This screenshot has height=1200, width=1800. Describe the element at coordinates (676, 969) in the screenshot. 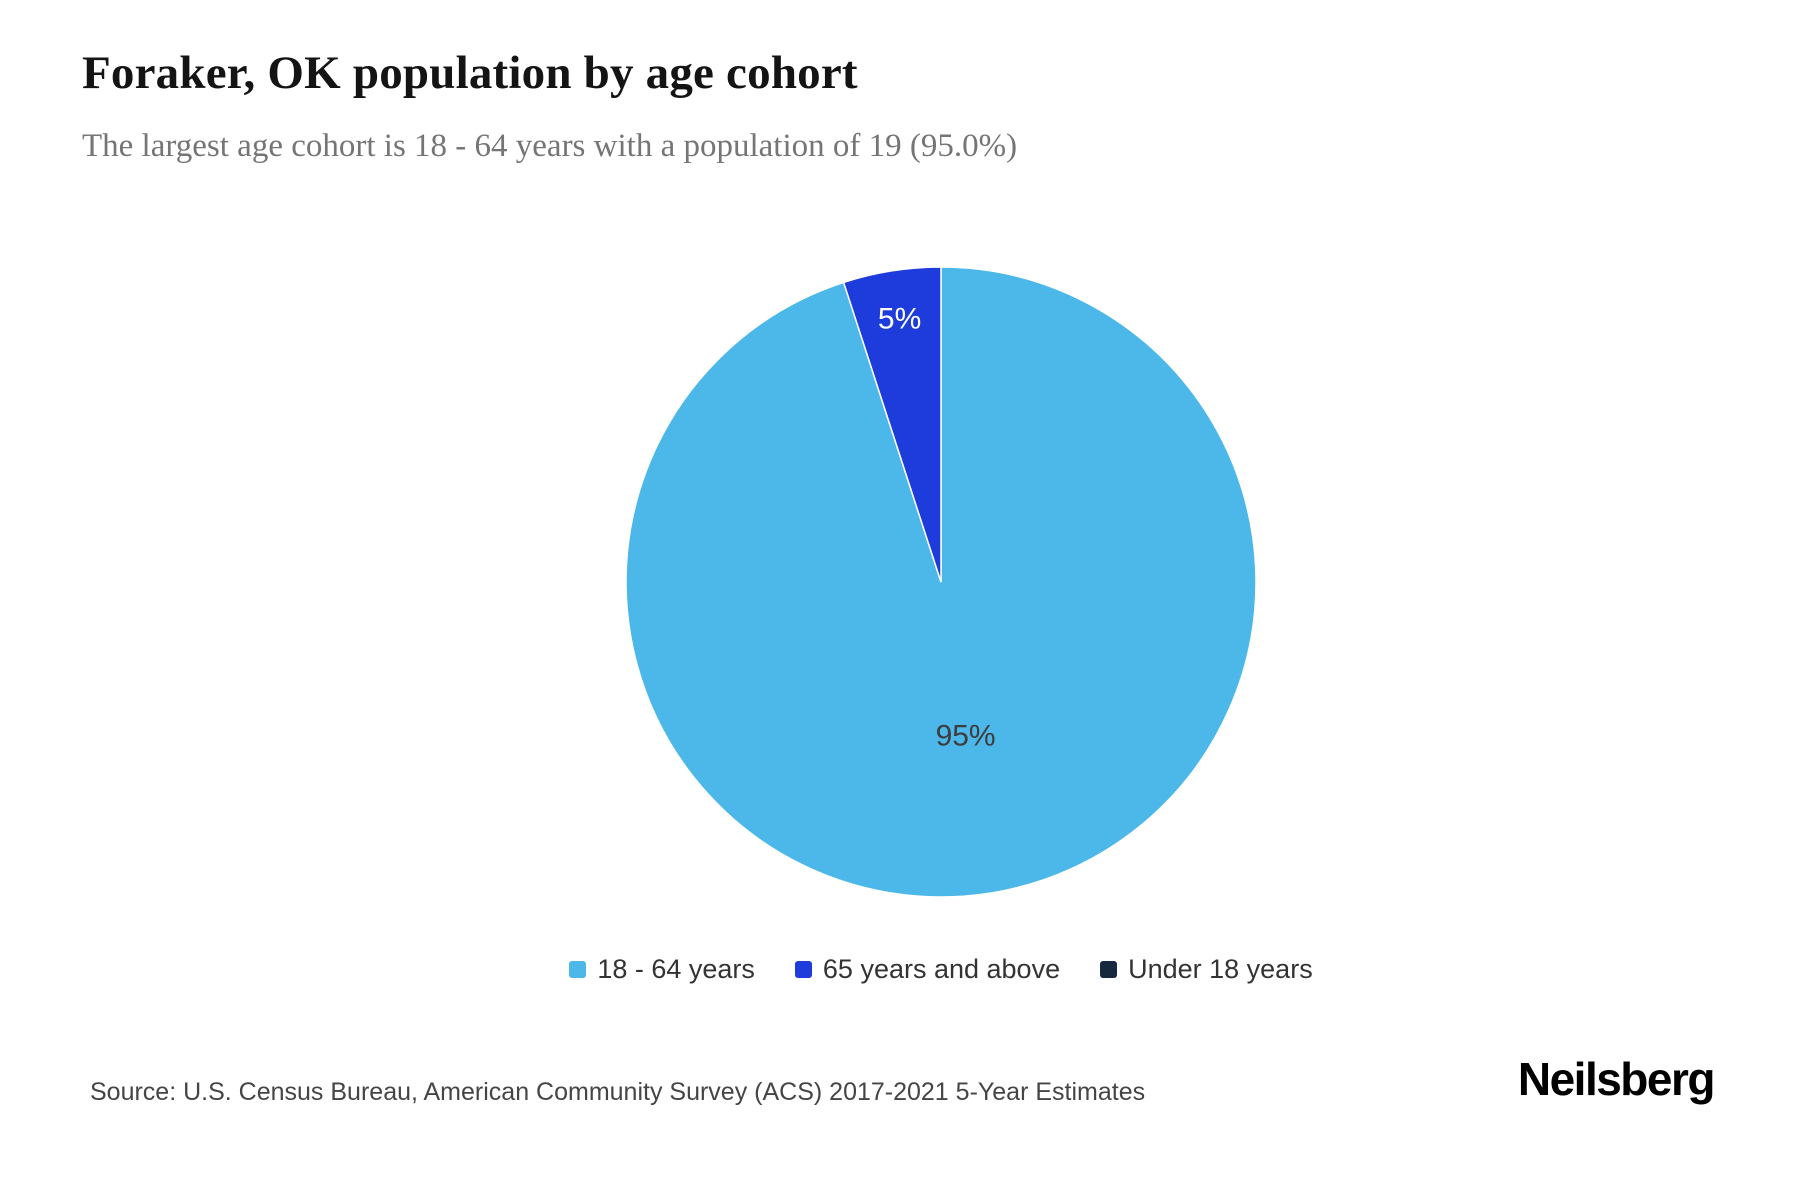

I see `legend-label: 18 - 64 years` at that location.